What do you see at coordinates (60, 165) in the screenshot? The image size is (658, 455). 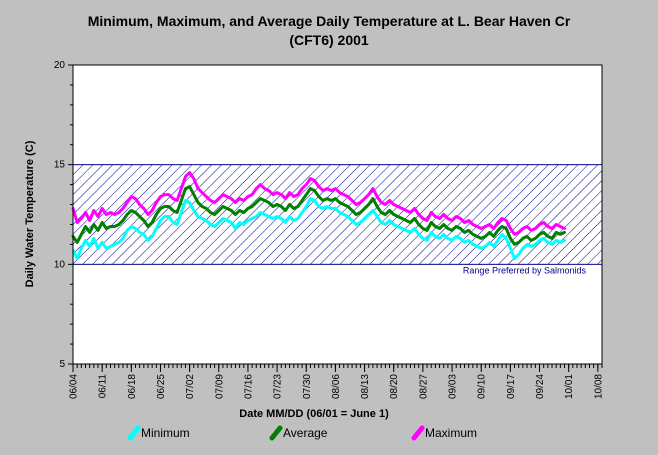 I see `y-tick-label: 15` at bounding box center [60, 165].